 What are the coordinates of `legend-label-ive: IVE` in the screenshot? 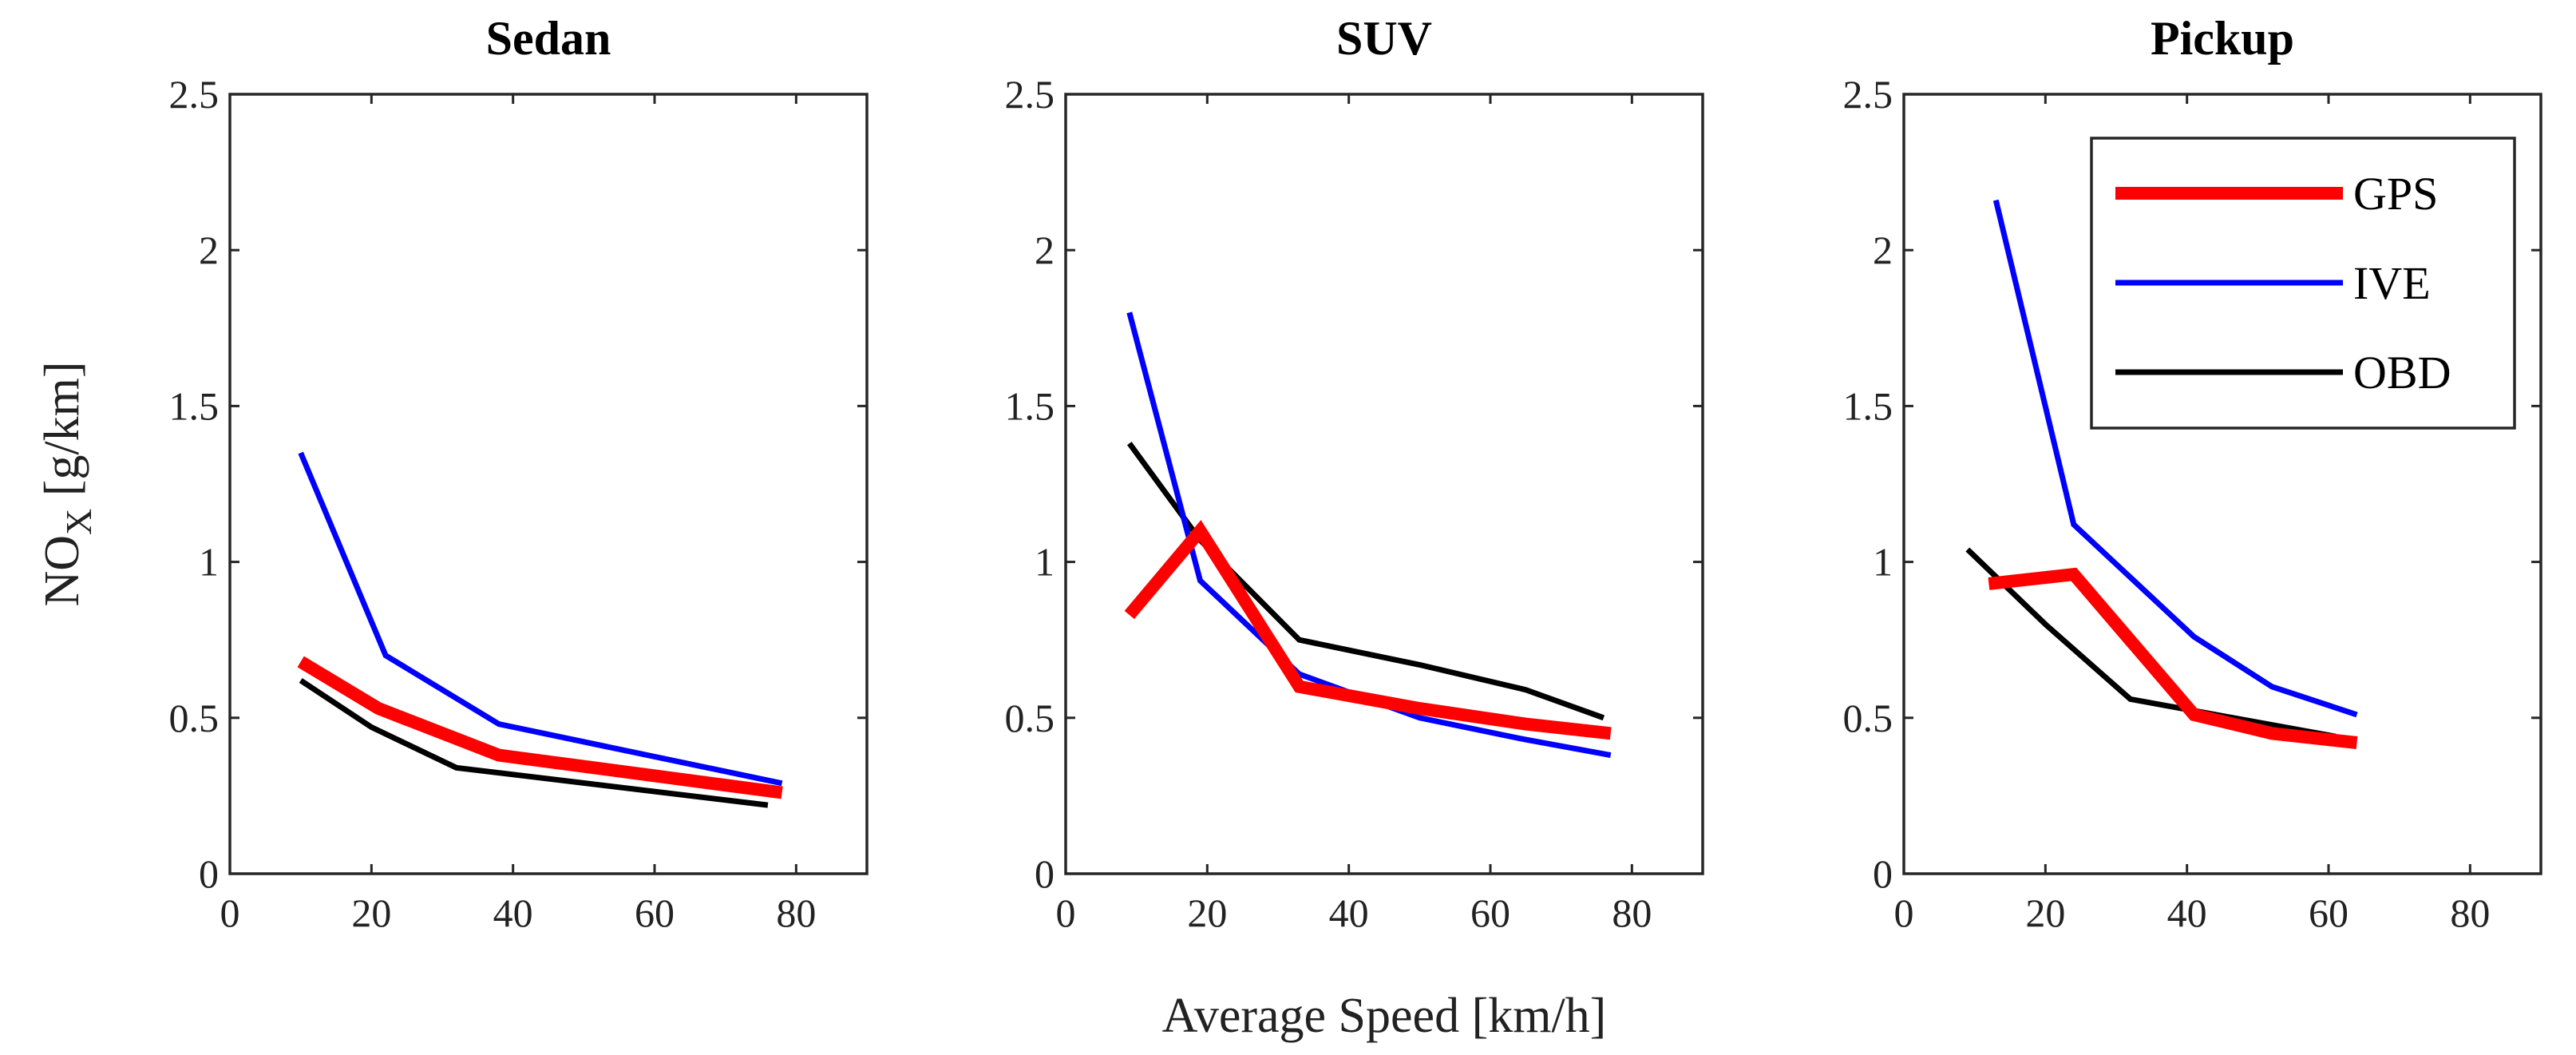 It's located at (2392, 283).